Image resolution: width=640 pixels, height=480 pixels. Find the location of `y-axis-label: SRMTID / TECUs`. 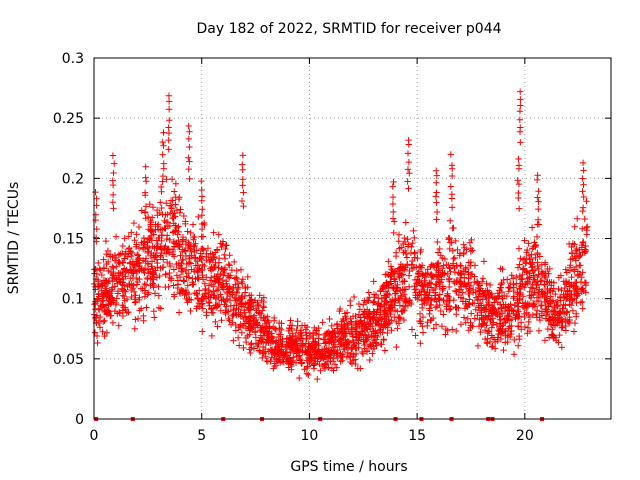

y-axis-label: SRMTID / TECUs is located at coordinates (14, 238).